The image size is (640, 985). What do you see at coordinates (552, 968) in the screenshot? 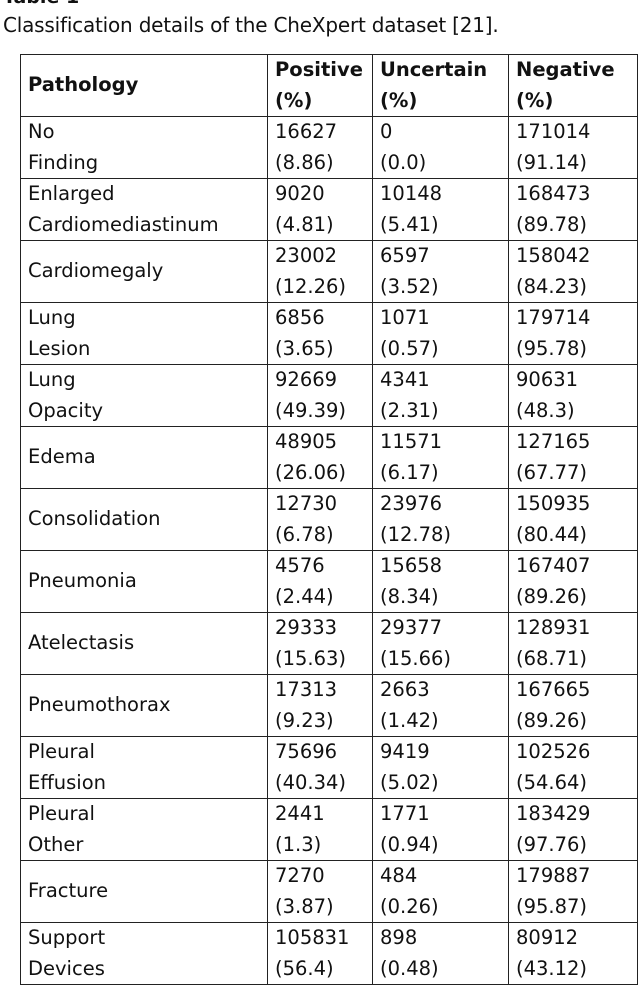
I see `negative-percent: (43.12)` at bounding box center [552, 968].